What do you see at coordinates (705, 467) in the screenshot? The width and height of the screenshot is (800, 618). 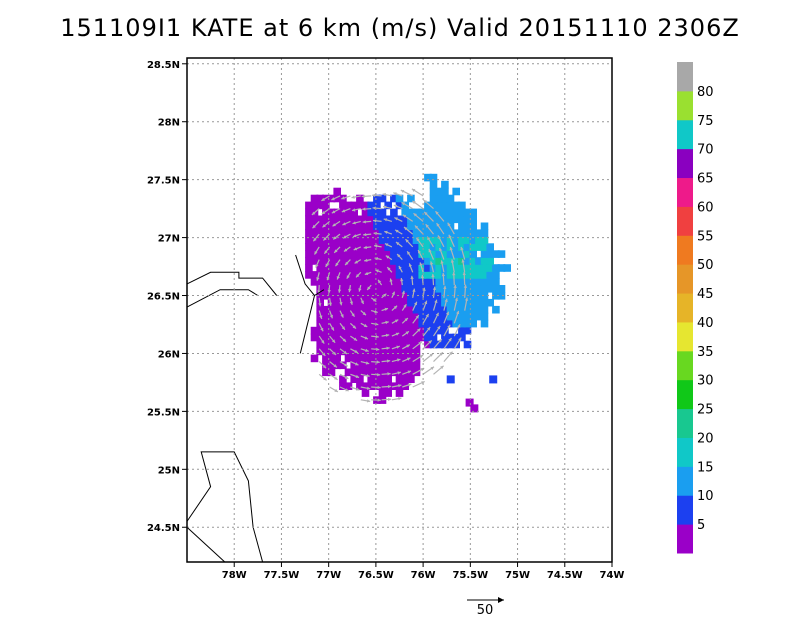 I see `colorbar-label: 15` at bounding box center [705, 467].